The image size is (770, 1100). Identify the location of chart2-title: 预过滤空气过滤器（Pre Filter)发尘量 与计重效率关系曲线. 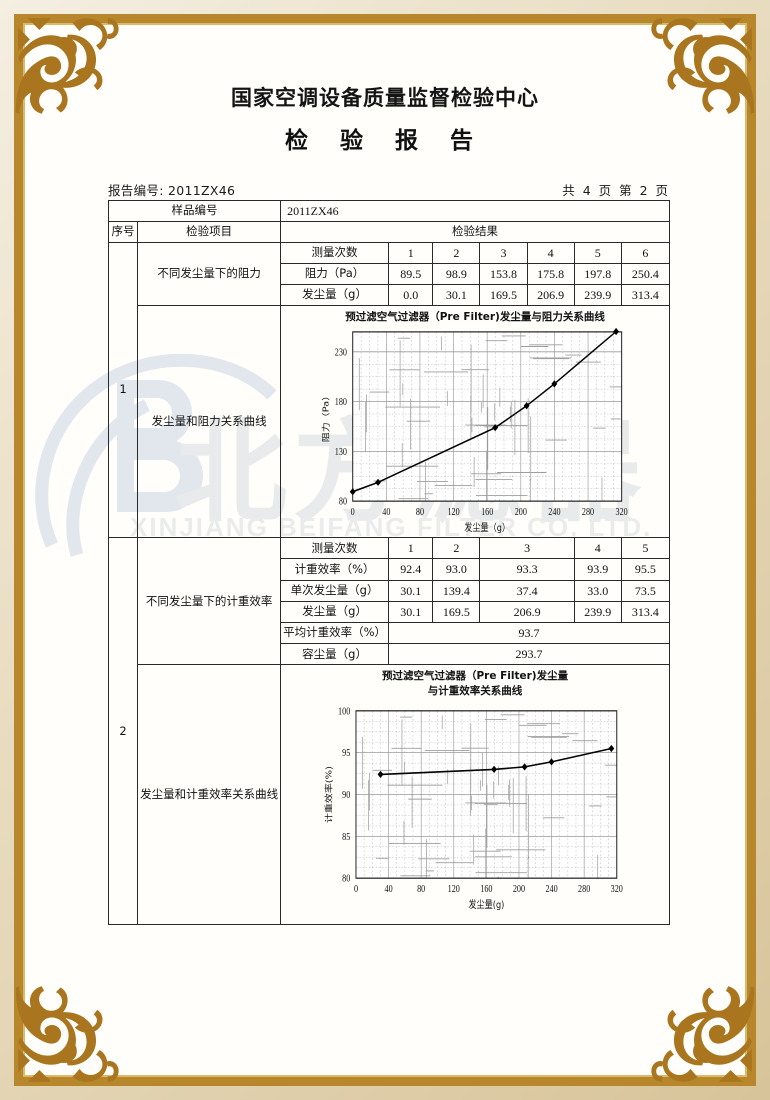
(475, 683).